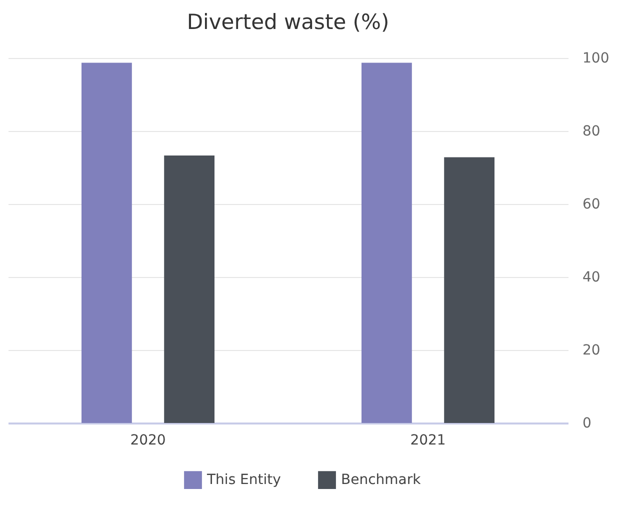 This screenshot has width=619, height=509. Describe the element at coordinates (591, 204) in the screenshot. I see `y-tick-label: 60` at that location.